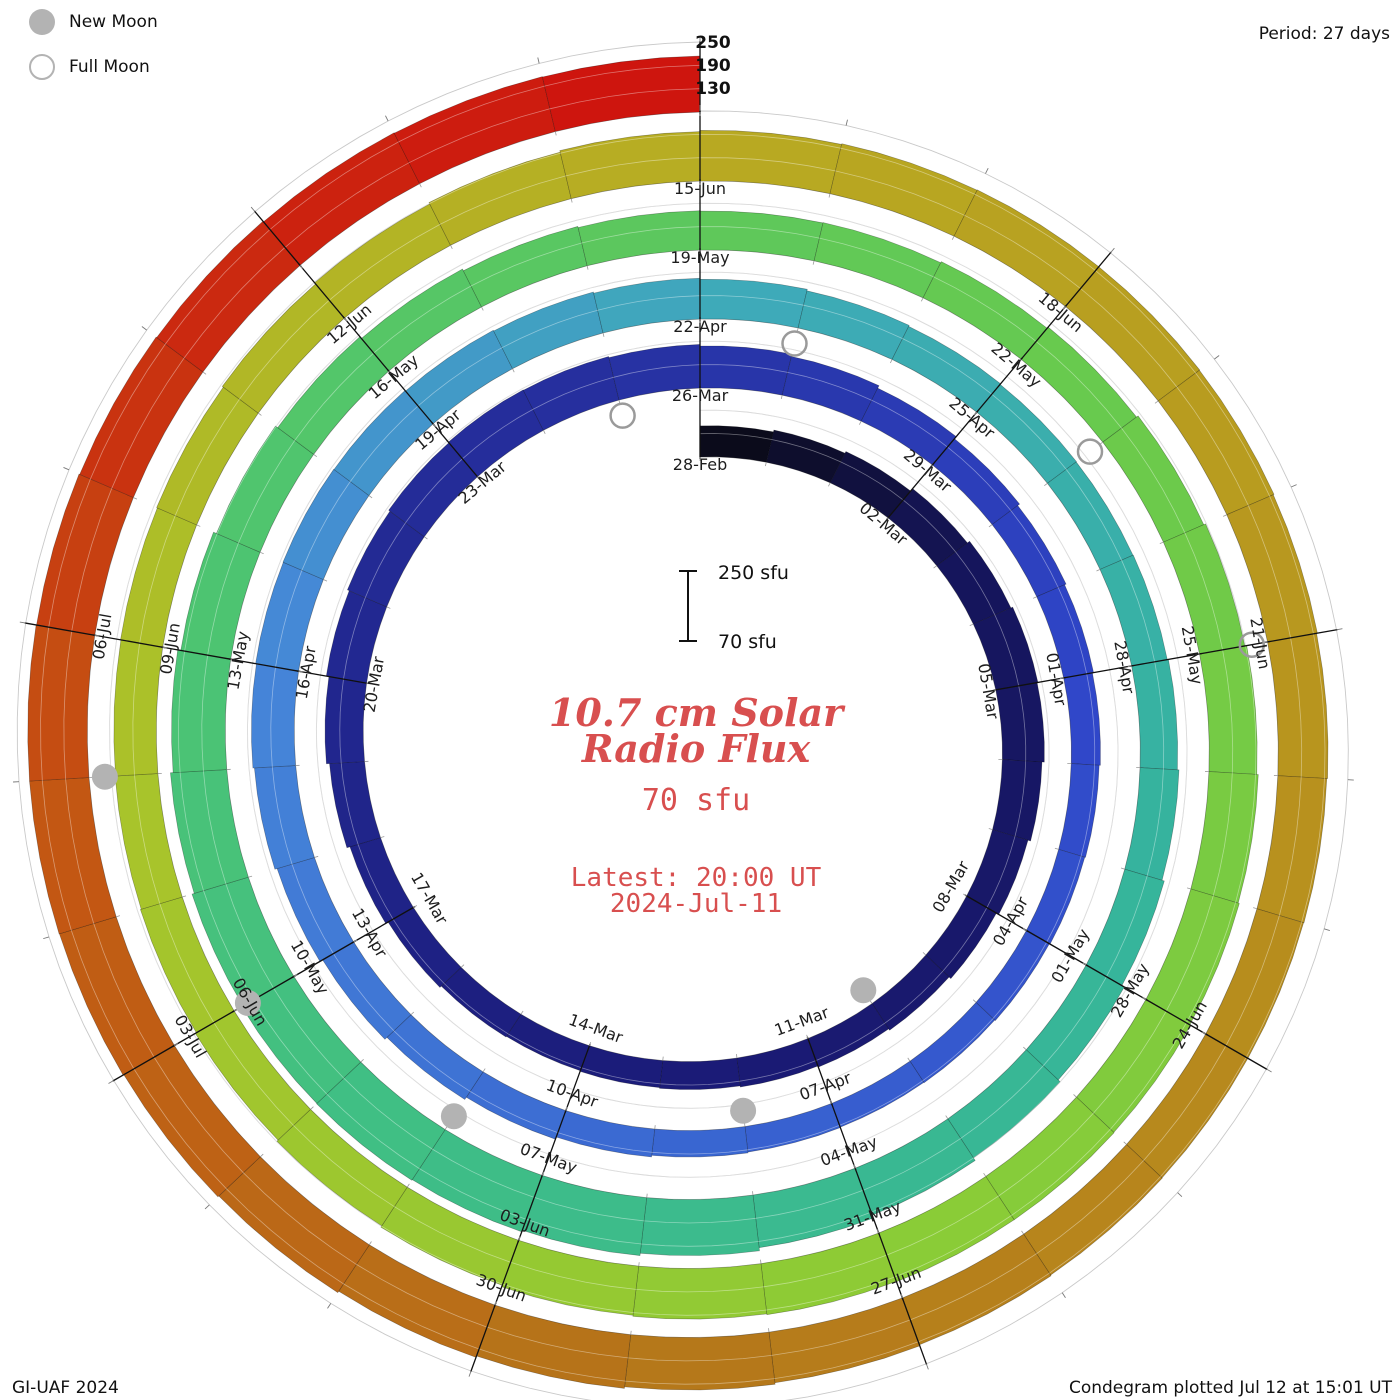 This screenshot has width=1400, height=1400. I want to click on radial-axis-label-190: 190, so click(713, 66).